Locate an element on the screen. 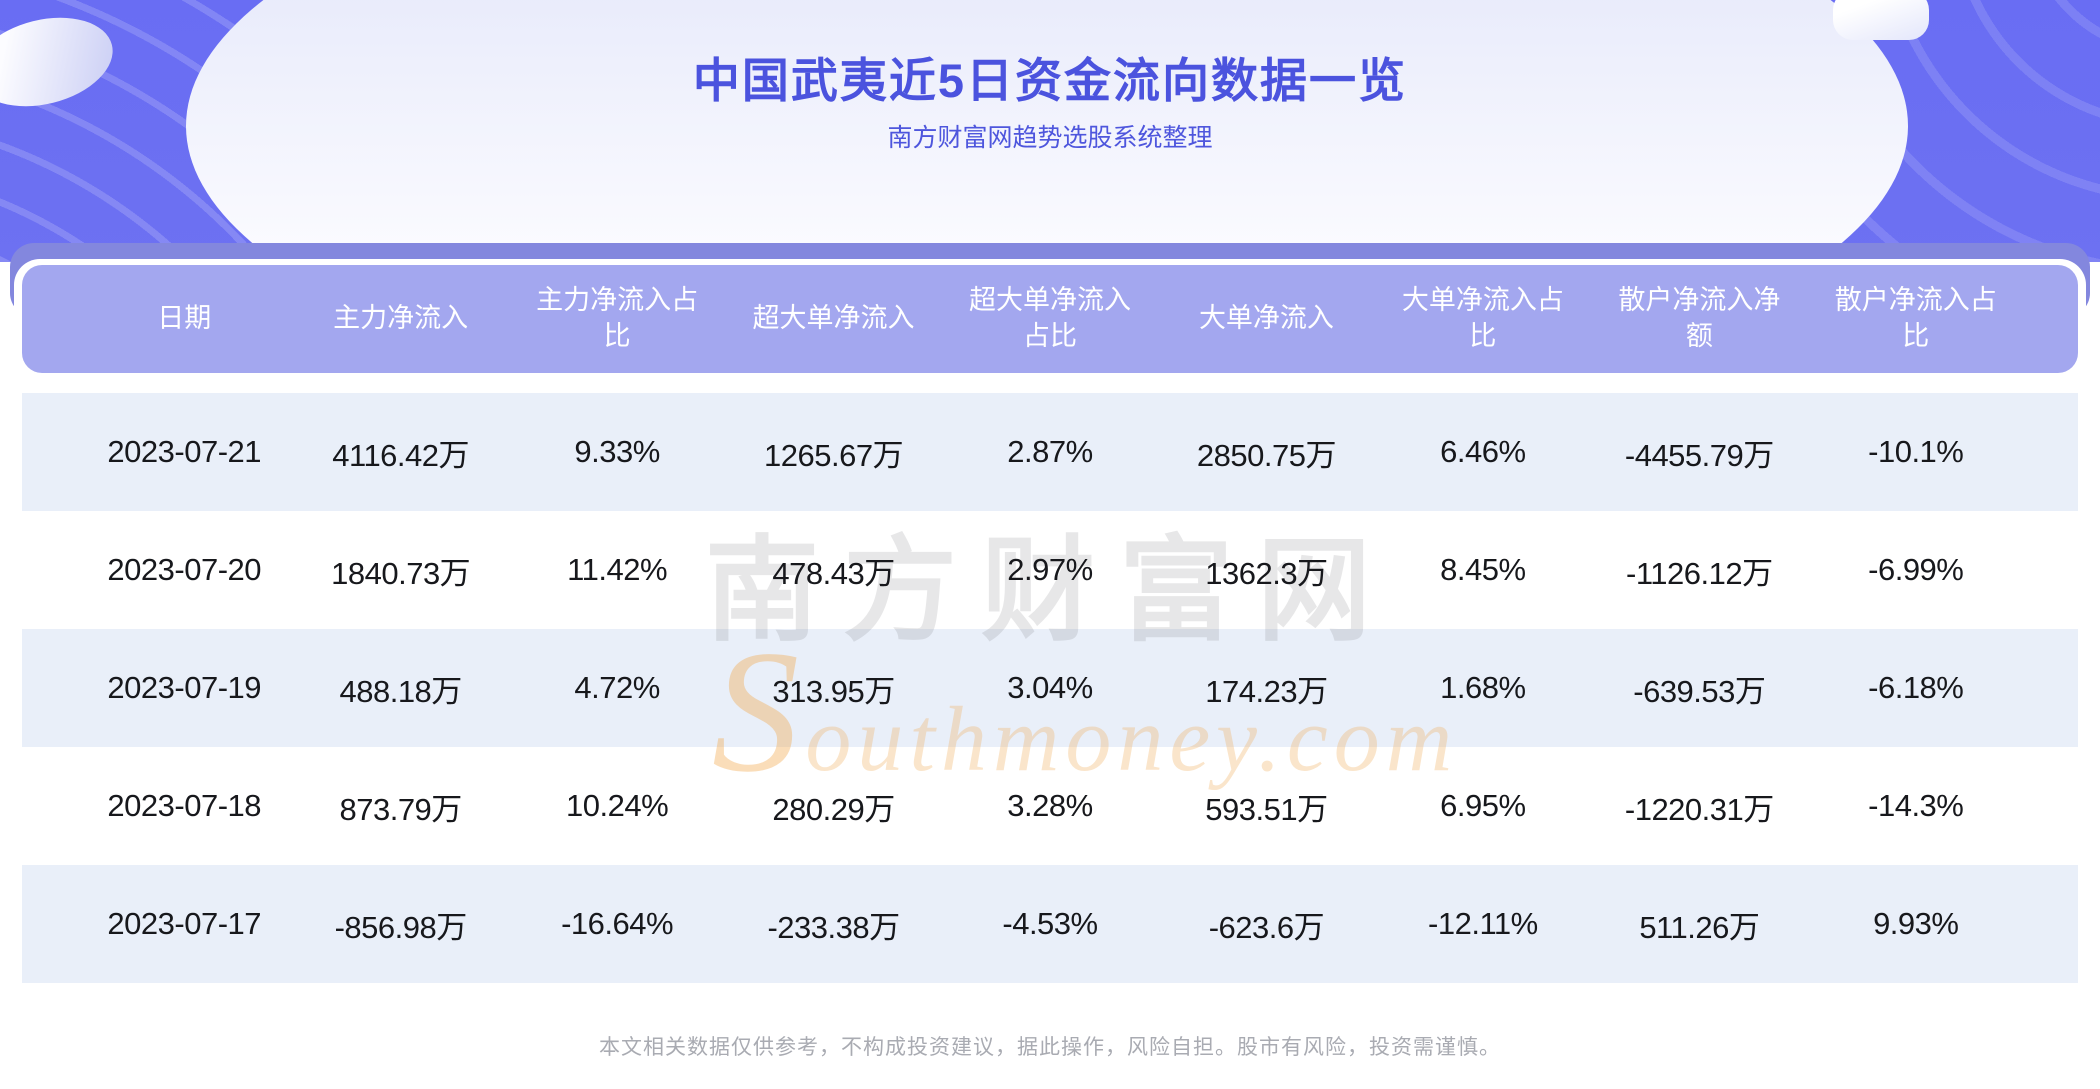 Image resolution: width=2100 pixels, height=1089 pixels. header-cell: 主力净流入 is located at coordinates (401, 318).